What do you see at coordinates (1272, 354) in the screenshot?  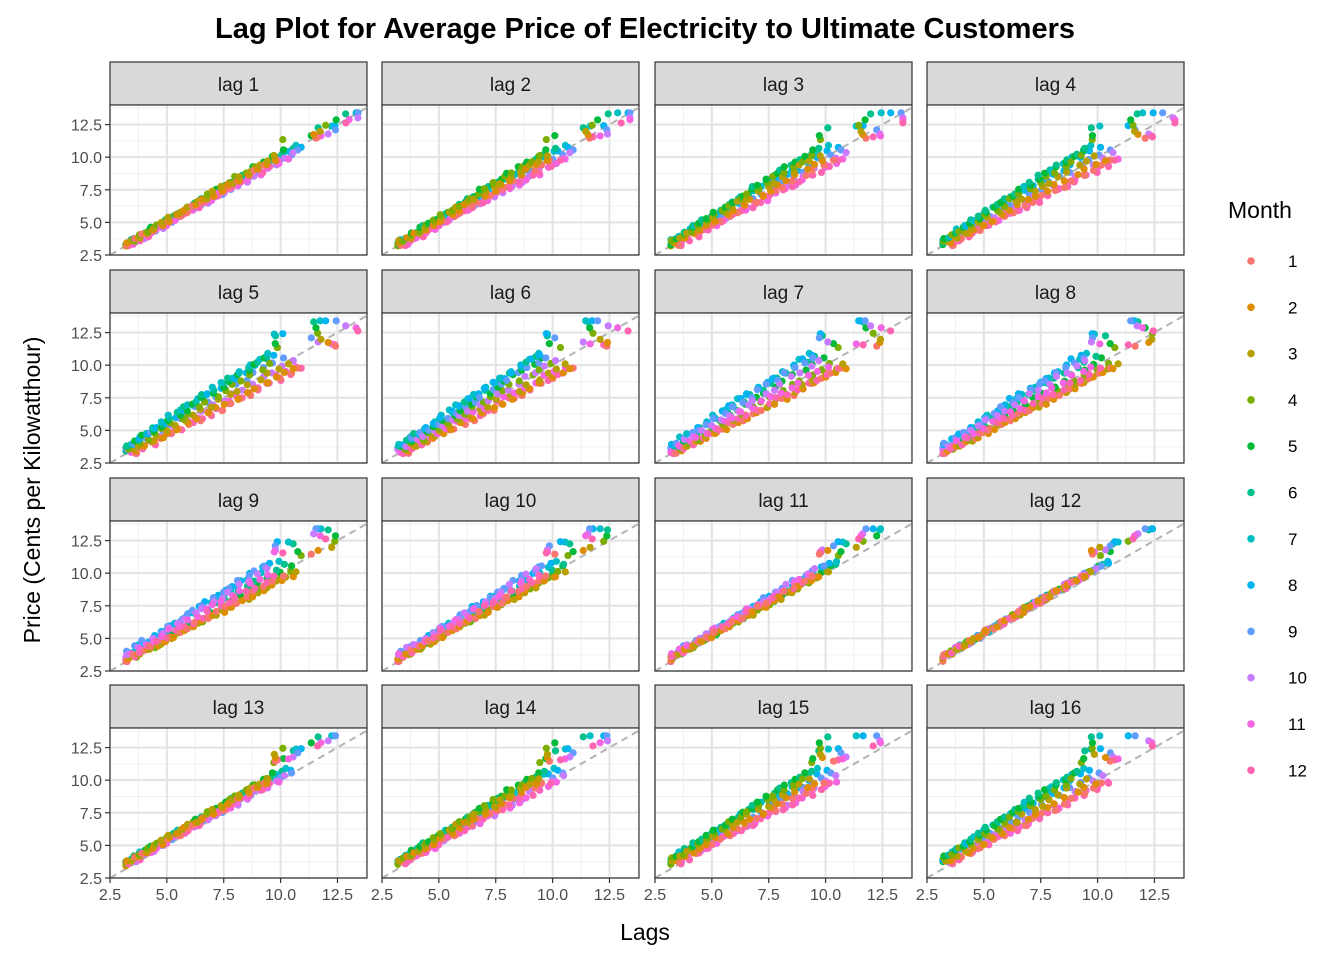 I see `legend-item-3: 3` at bounding box center [1272, 354].